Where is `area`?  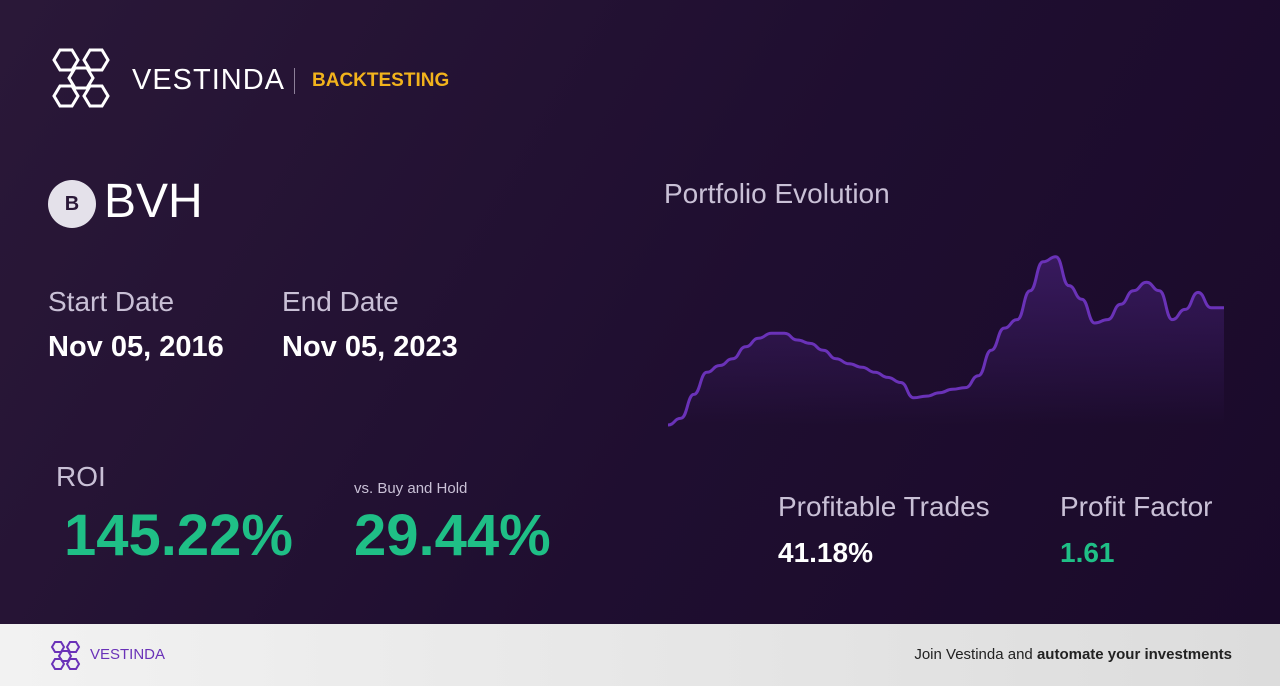 area is located at coordinates (946, 340).